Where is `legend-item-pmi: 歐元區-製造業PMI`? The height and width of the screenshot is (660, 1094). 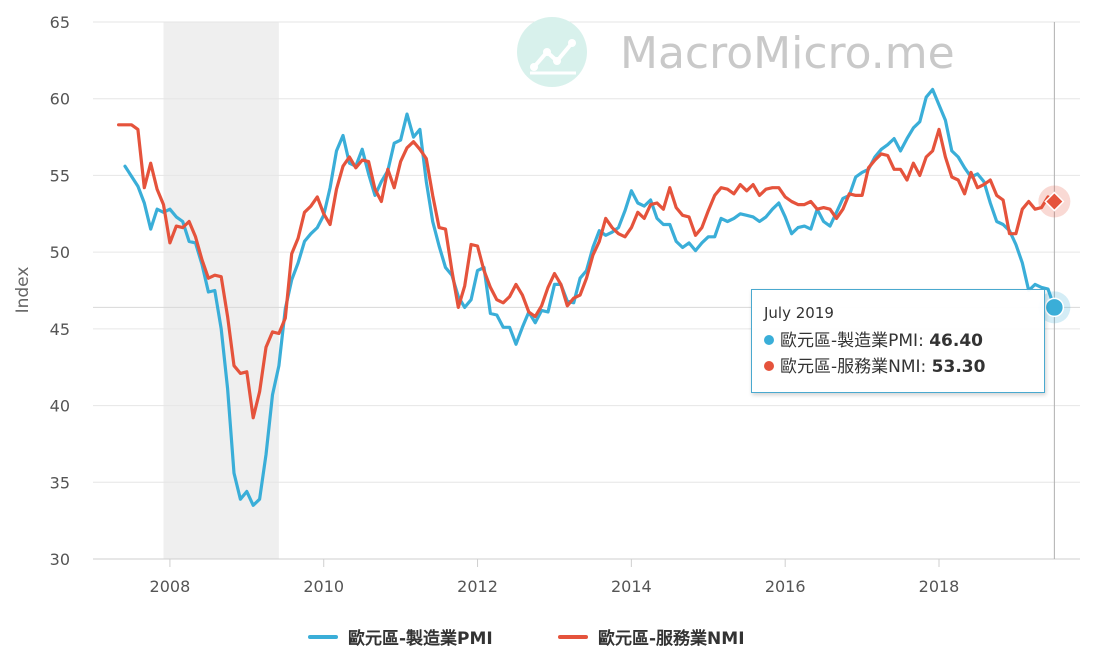 legend-item-pmi: 歐元區-製造業PMI is located at coordinates (400, 639).